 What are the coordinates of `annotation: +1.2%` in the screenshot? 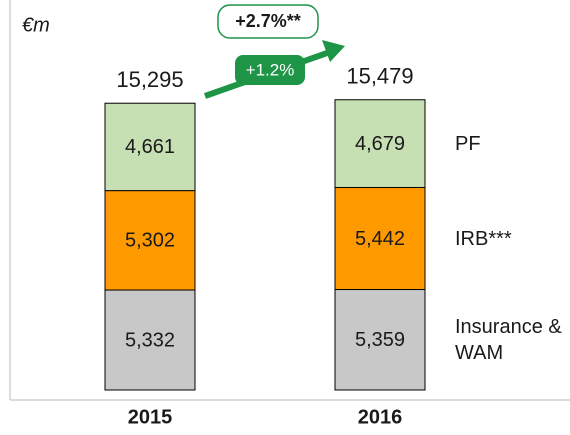 It's located at (270, 69).